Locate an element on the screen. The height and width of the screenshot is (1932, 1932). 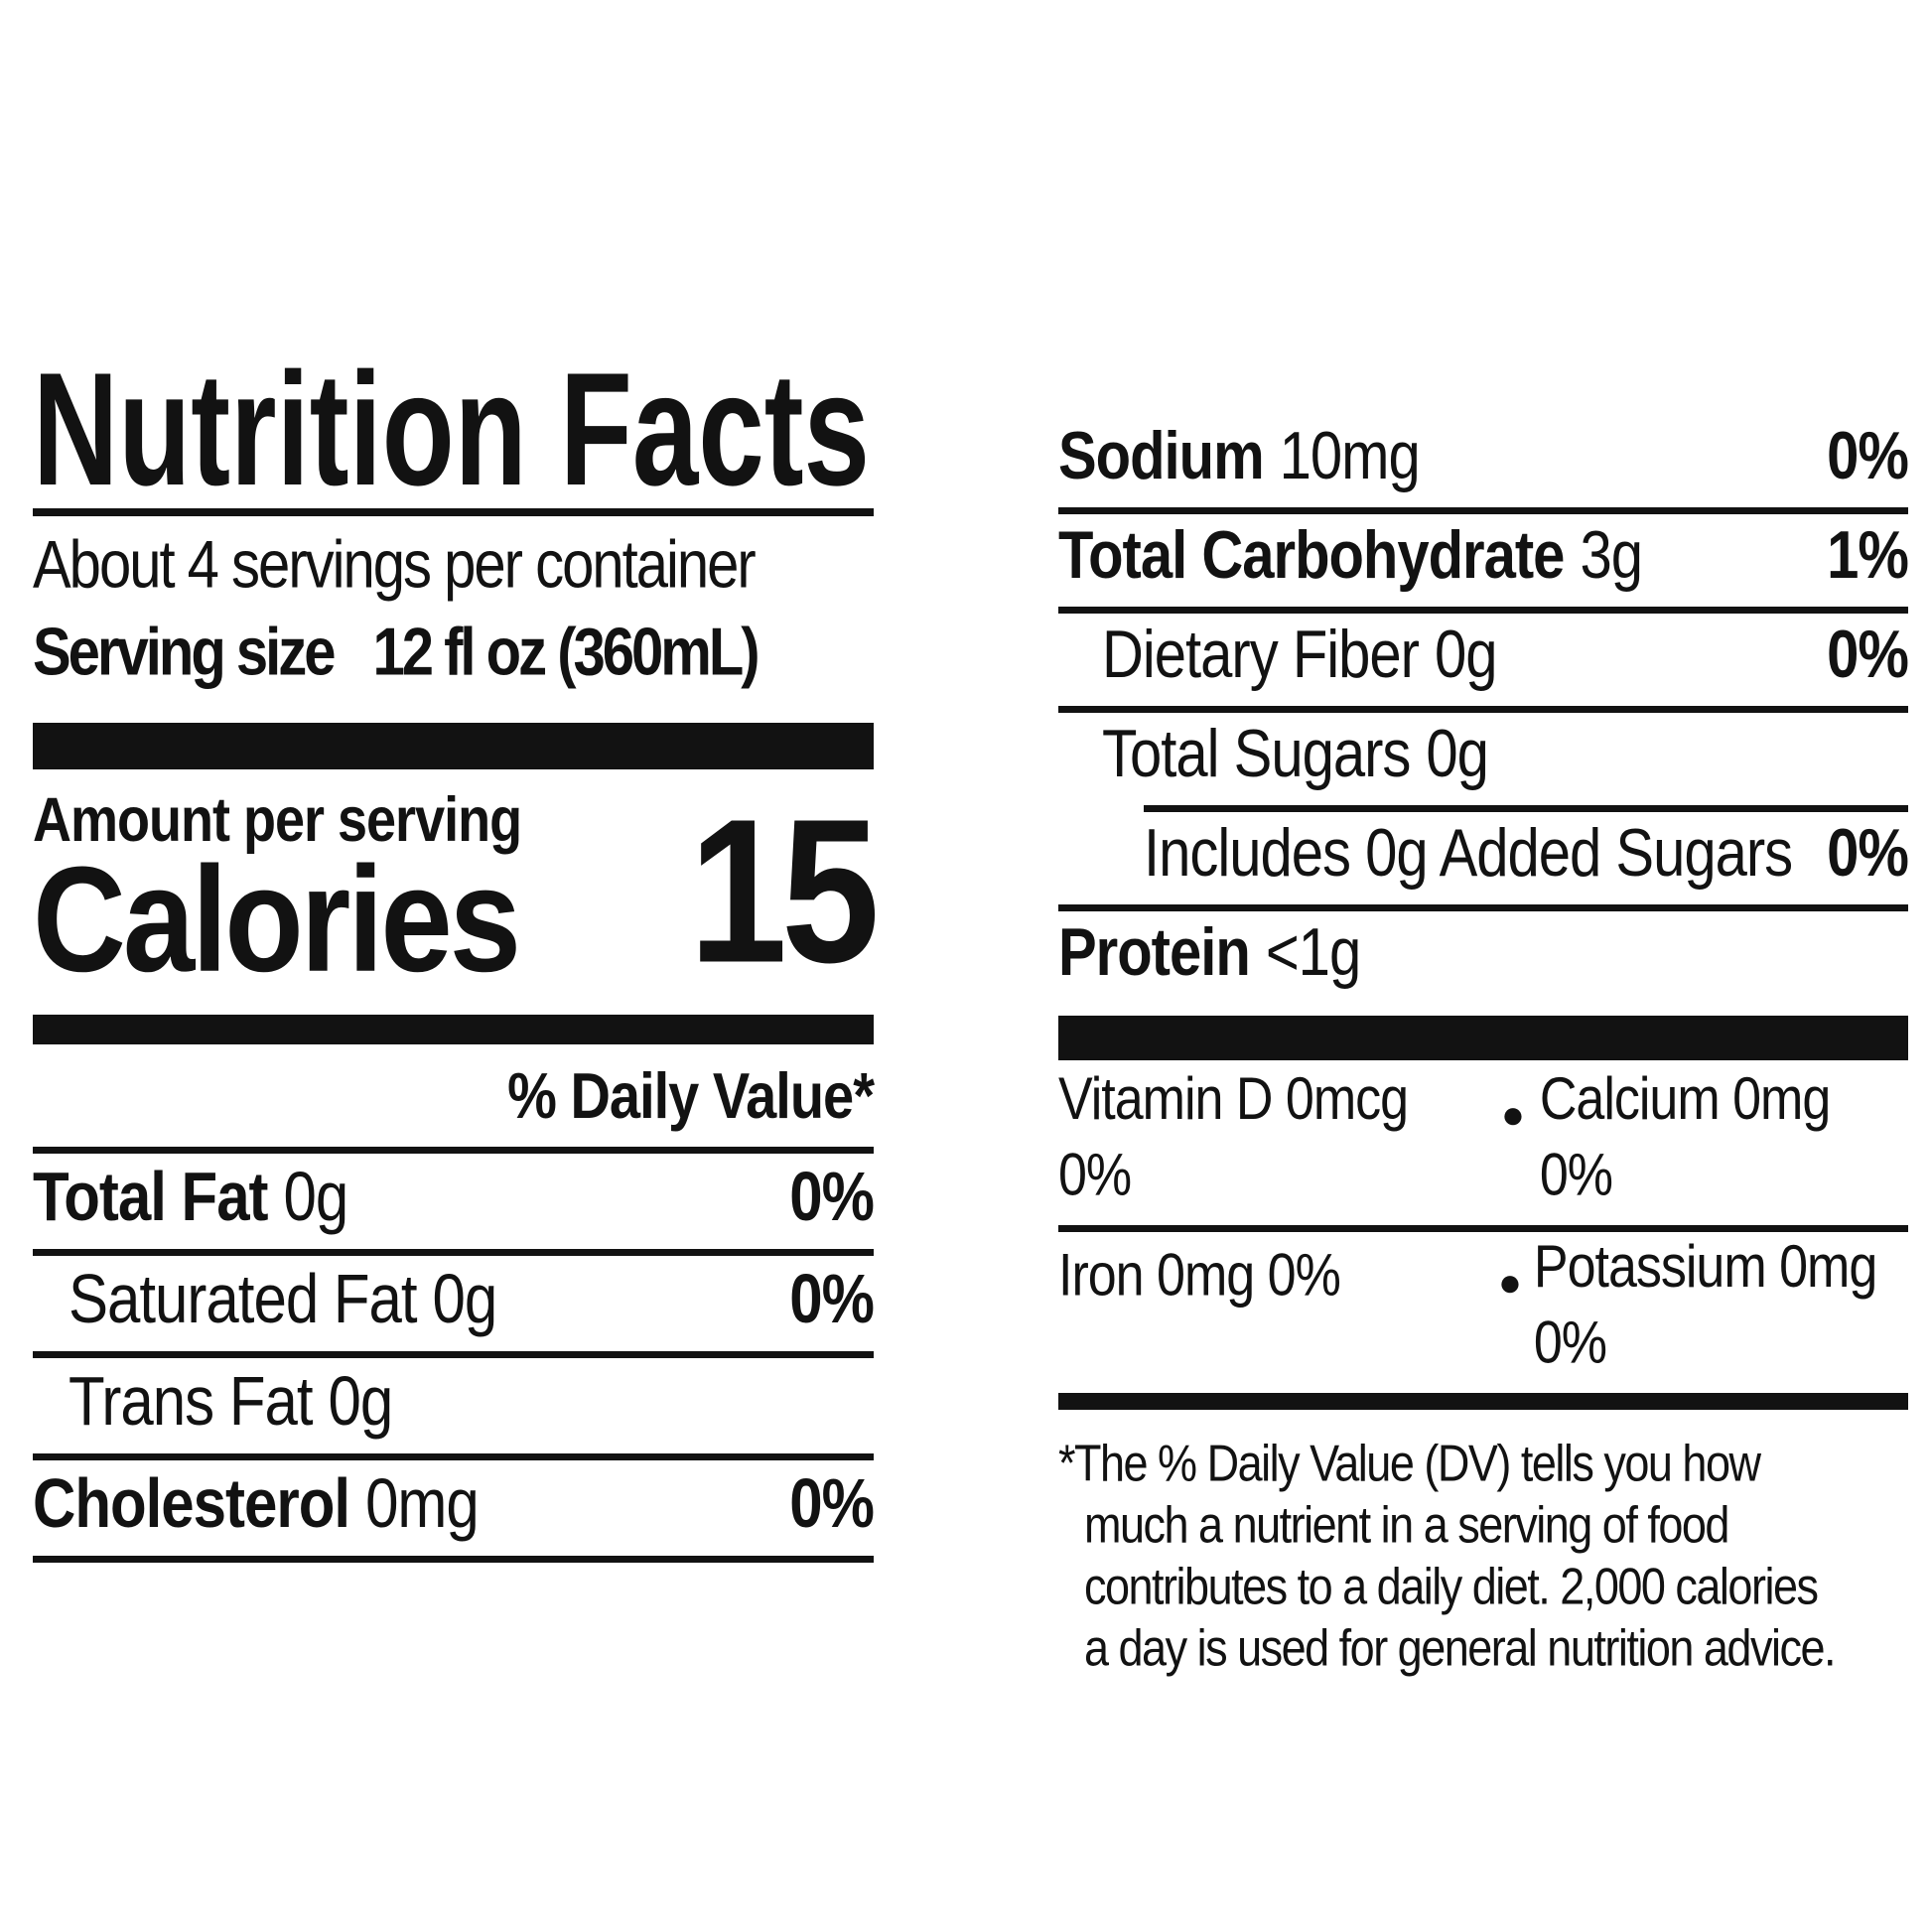
nutrition-facts-title: Nutrition Facts is located at coordinates (452, 430).